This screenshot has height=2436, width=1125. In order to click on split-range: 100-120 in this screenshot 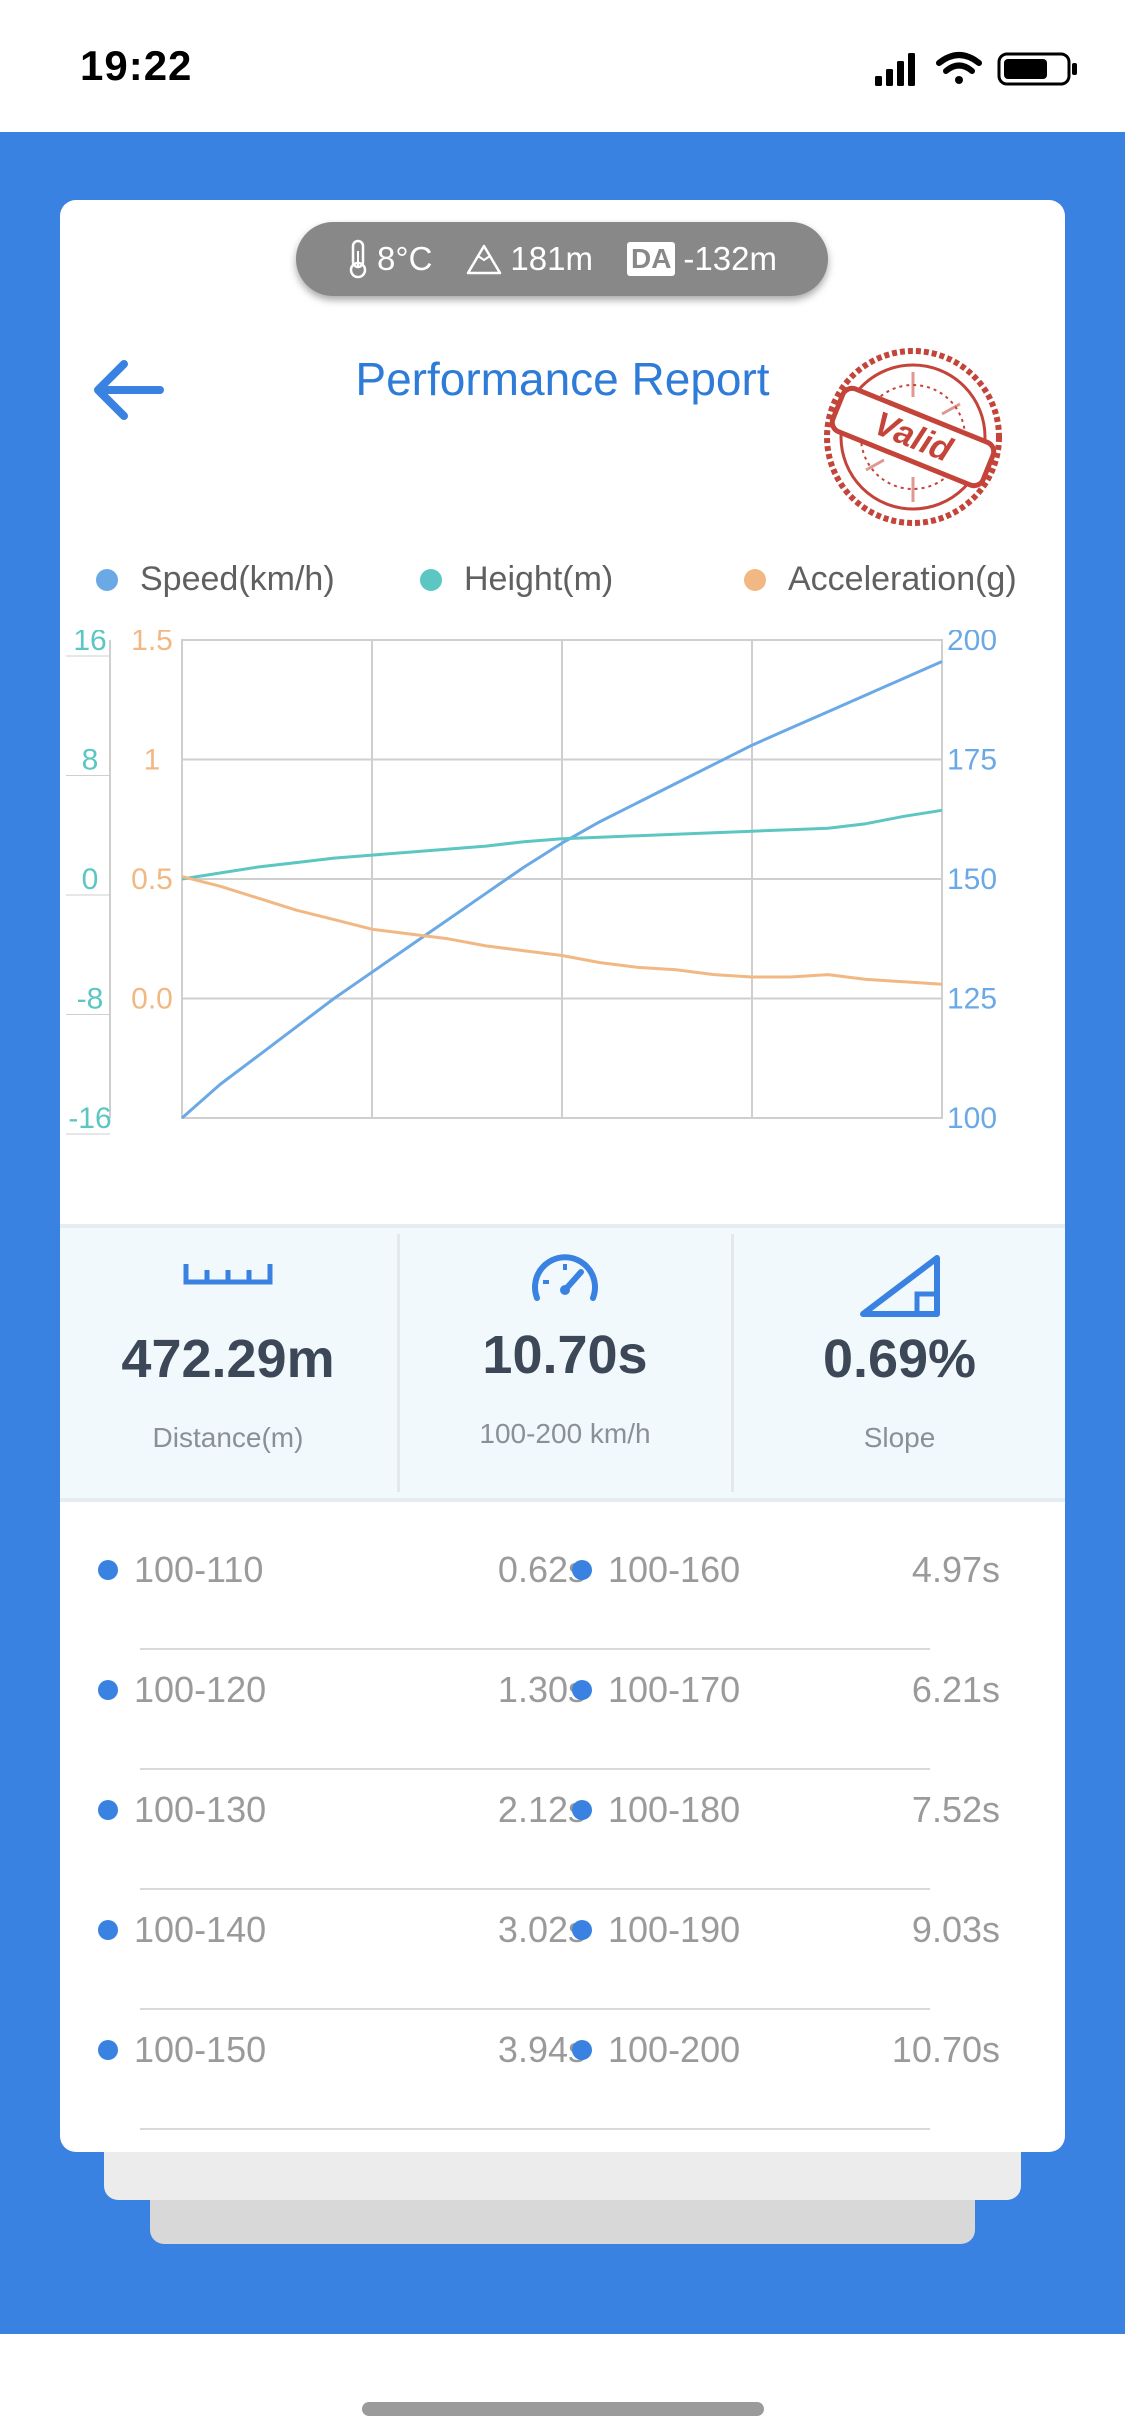, I will do `click(200, 1689)`.